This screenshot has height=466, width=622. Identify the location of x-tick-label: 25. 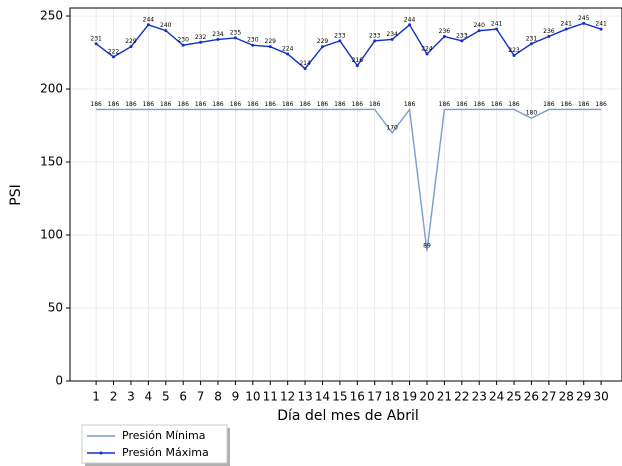
(513, 397).